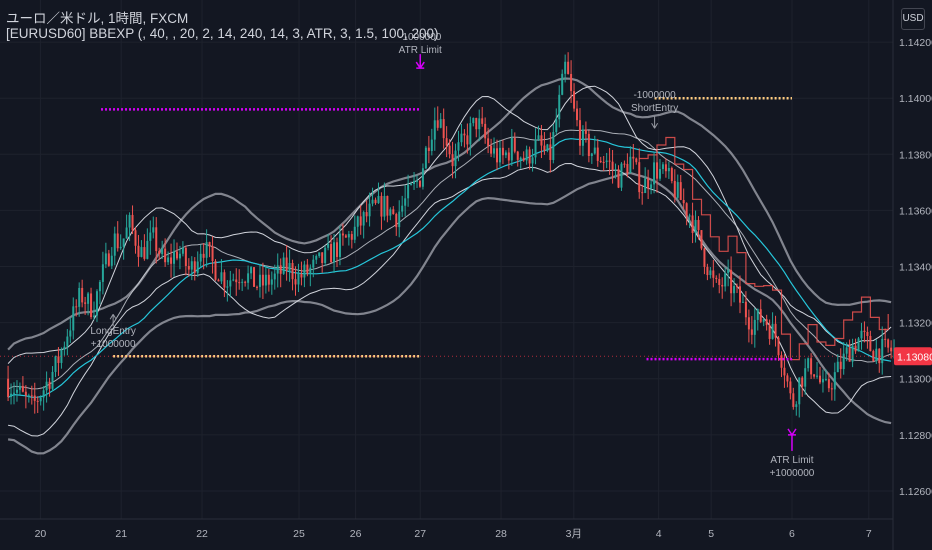 This screenshot has height=550, width=932. What do you see at coordinates (97, 18) in the screenshot?
I see `chart-title: ユーロ／米ドル, 1時間, FXCM` at bounding box center [97, 18].